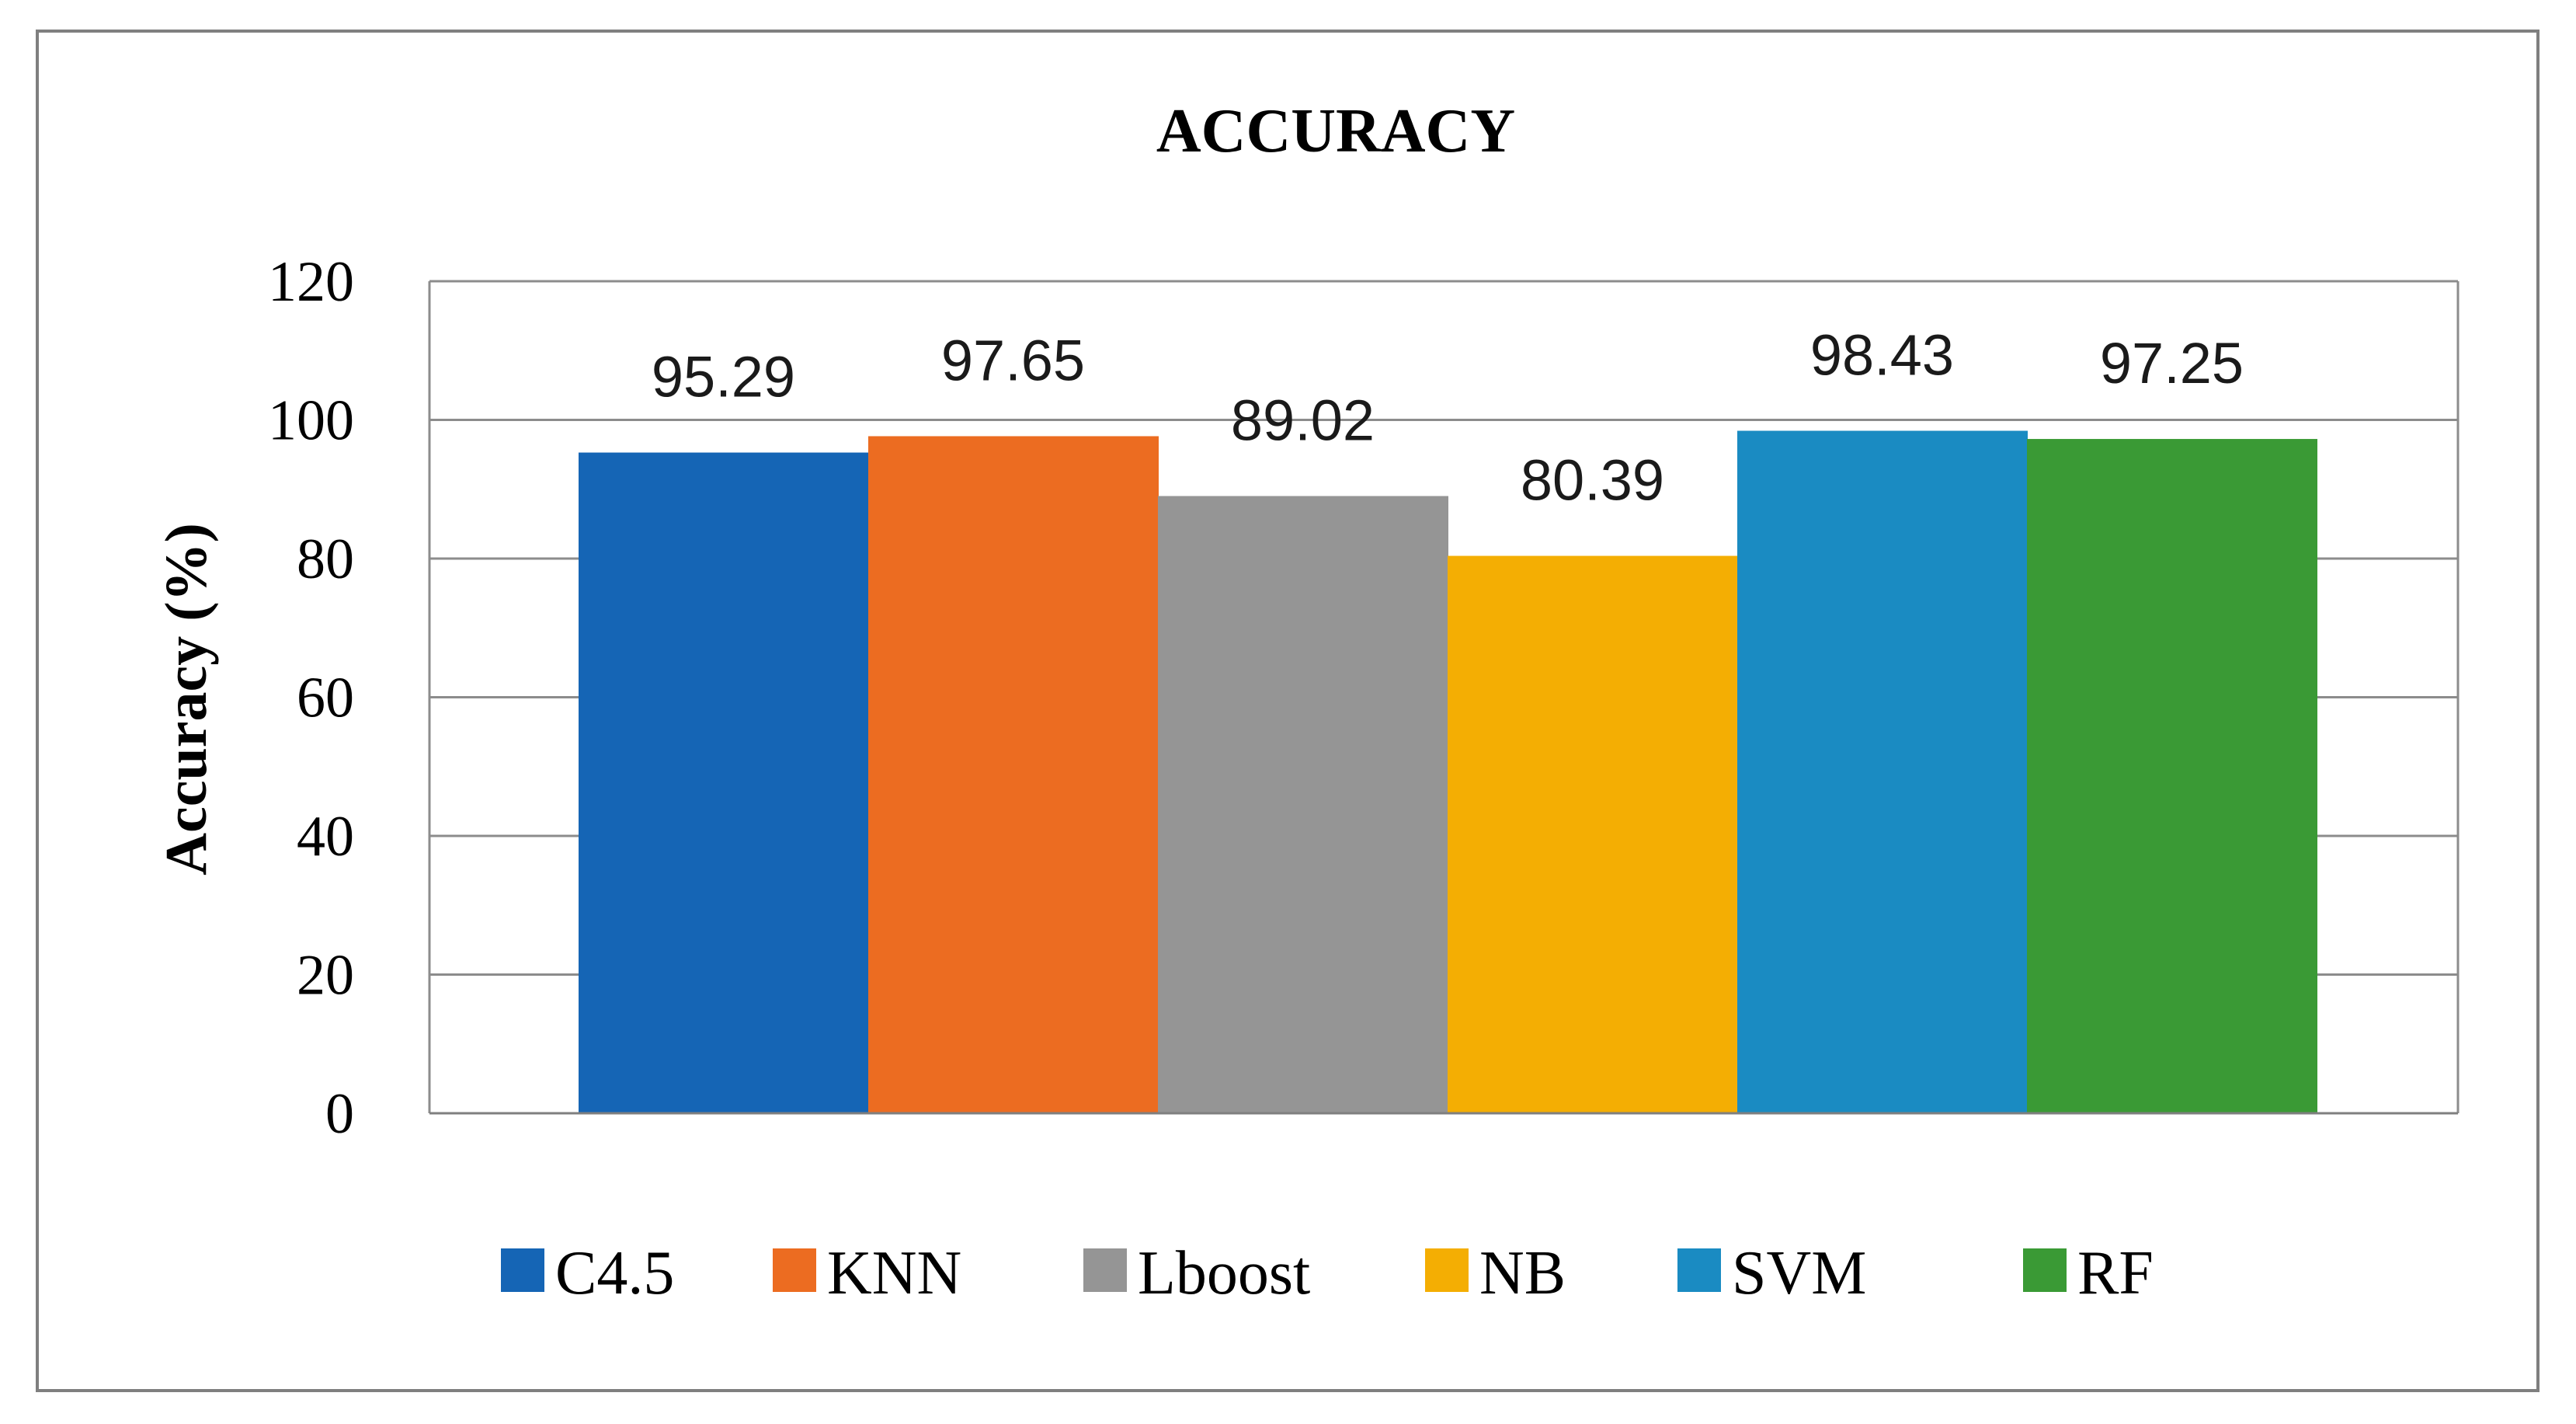 This screenshot has height=1424, width=2576. Describe the element at coordinates (1592, 480) in the screenshot. I see `data-label: 80.39` at that location.